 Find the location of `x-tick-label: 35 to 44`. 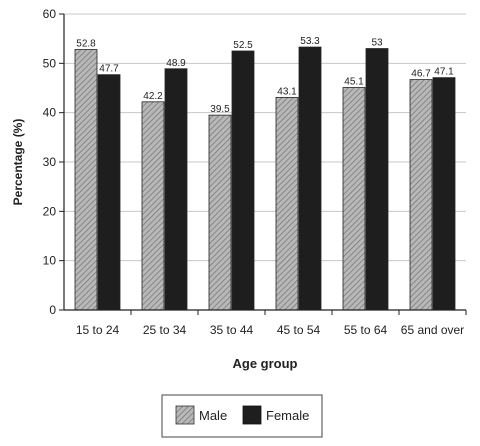

x-tick-label: 35 to 44 is located at coordinates (232, 330).